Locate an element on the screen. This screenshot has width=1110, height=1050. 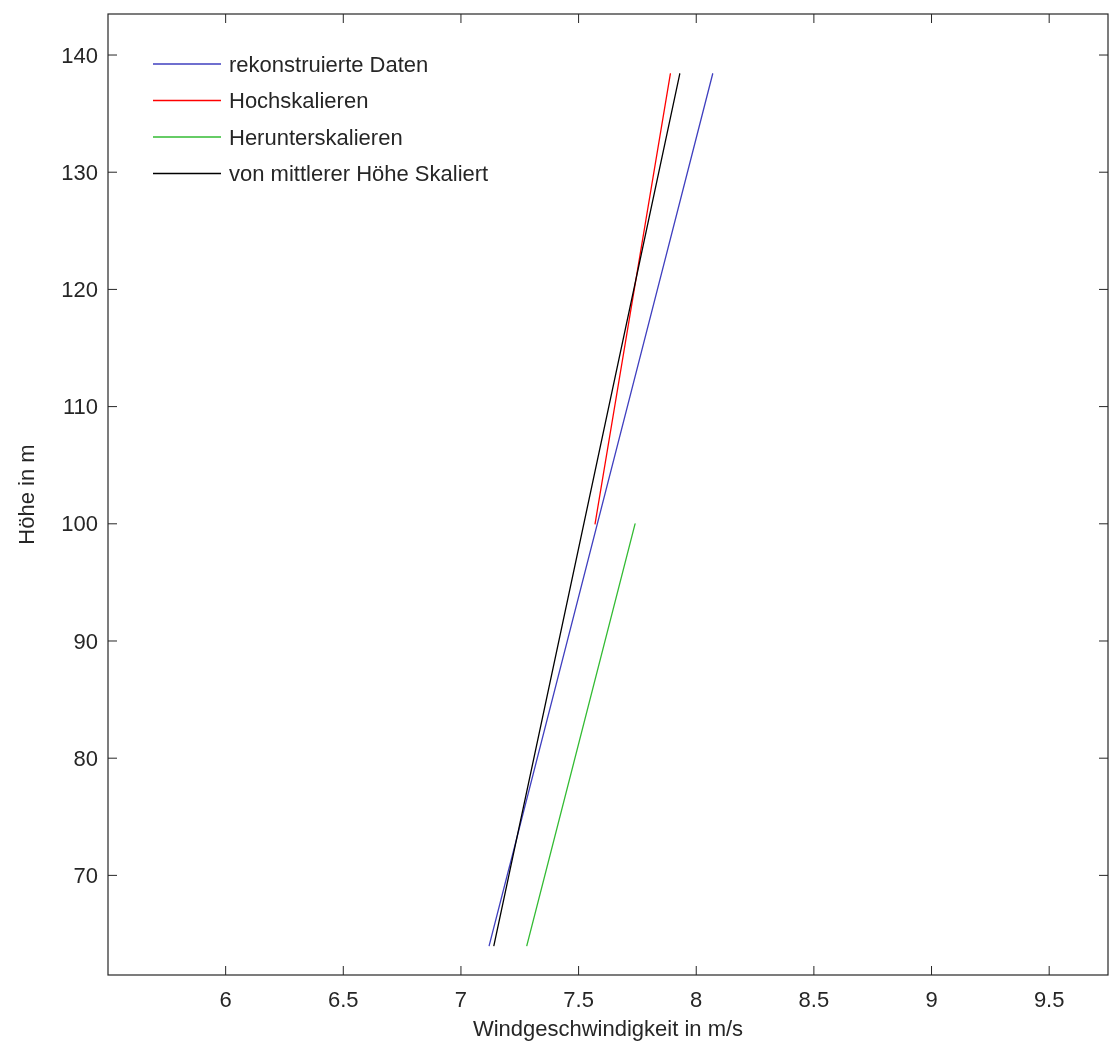
y-tick-label: 80 is located at coordinates (85, 758).